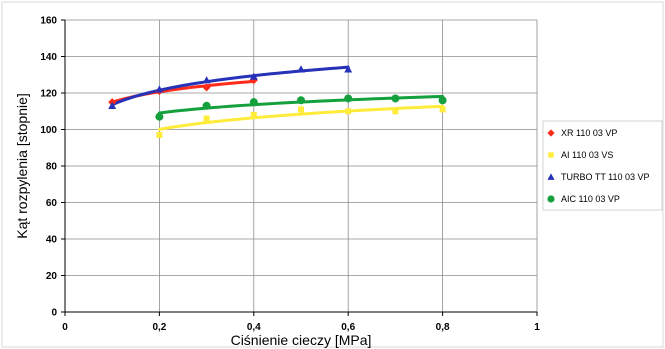 The height and width of the screenshot is (349, 665). I want to click on legend-label: AI 110 03 VS, so click(587, 155).